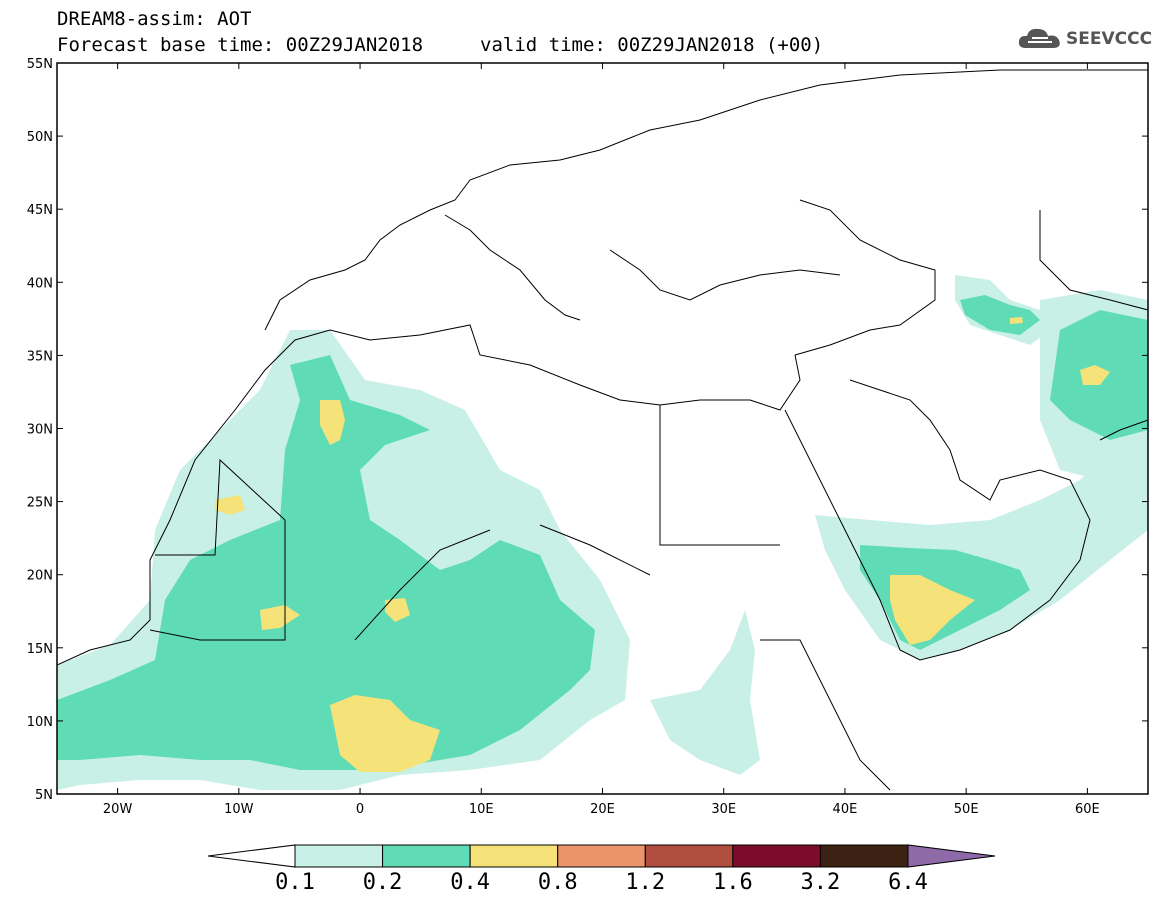  What do you see at coordinates (239, 809) in the screenshot?
I see `lon-tick-label: 10W` at bounding box center [239, 809].